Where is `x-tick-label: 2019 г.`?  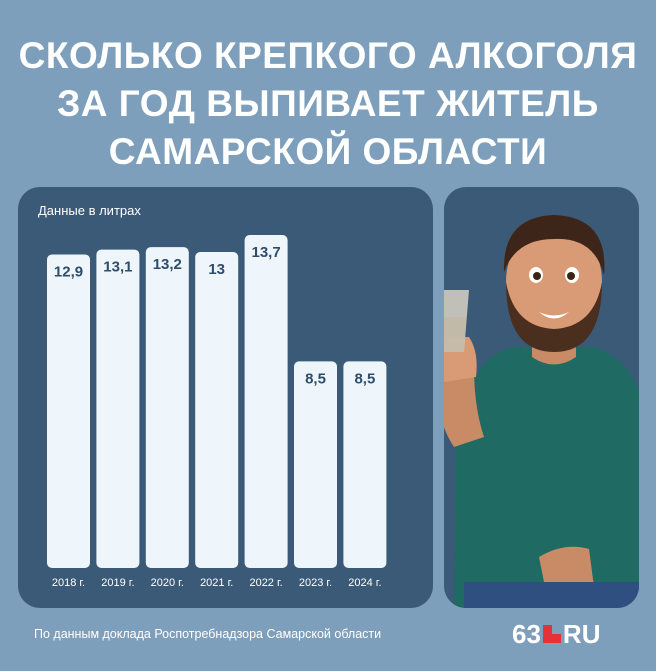
x-tick-label: 2019 г. is located at coordinates (117, 583).